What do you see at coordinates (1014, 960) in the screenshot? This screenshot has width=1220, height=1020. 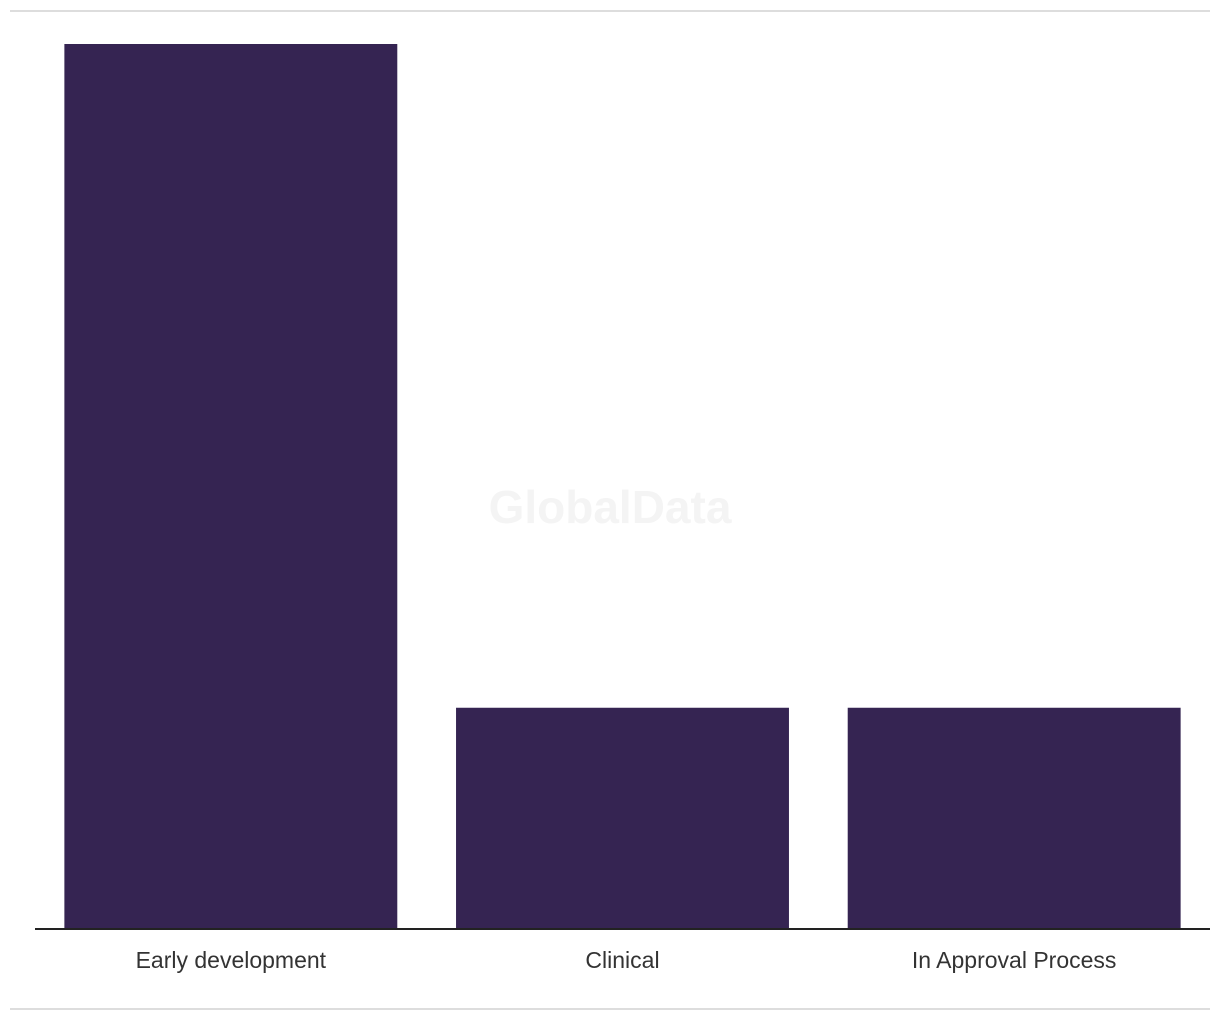 I see `x-tick-label: In Approval Process` at bounding box center [1014, 960].